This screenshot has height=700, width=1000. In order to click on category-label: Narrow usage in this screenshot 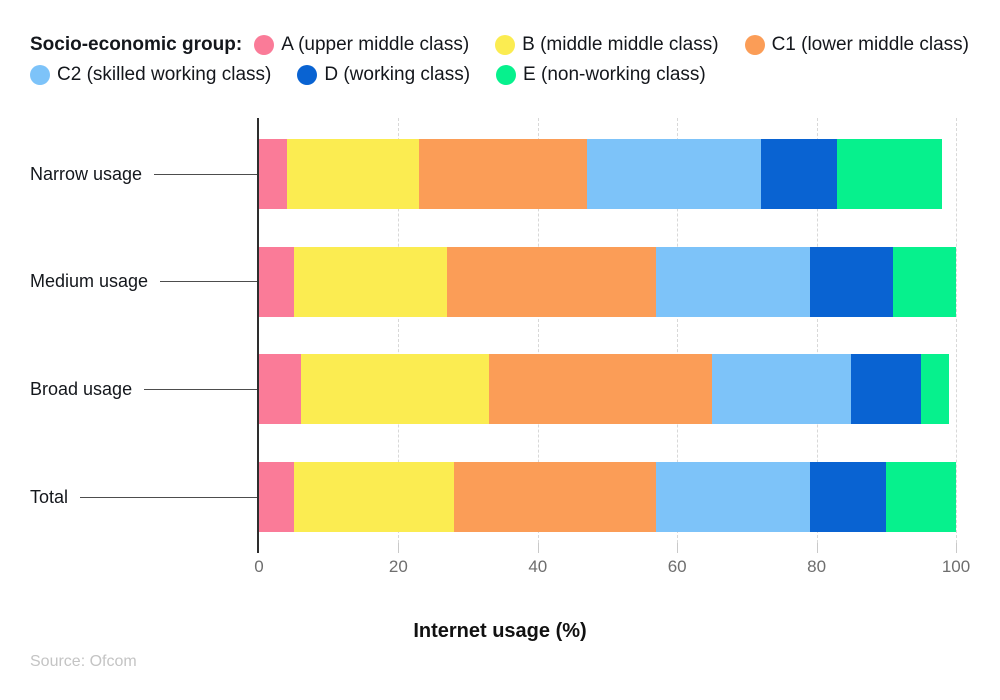, I will do `click(86, 173)`.